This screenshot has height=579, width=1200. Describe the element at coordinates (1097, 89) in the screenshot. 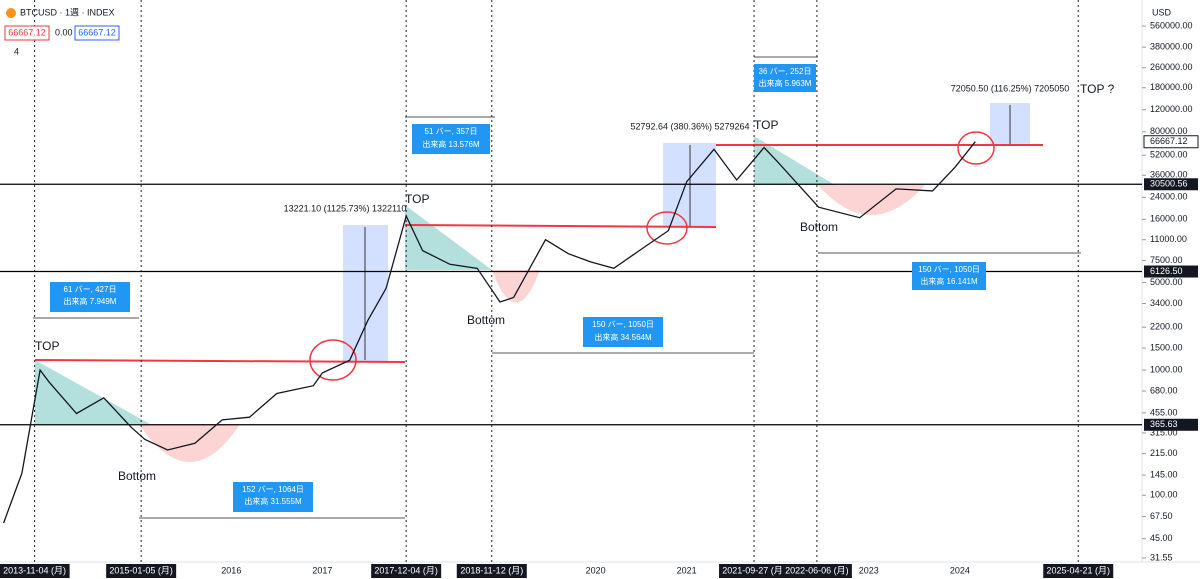

I see `label: TOP ?` at that location.